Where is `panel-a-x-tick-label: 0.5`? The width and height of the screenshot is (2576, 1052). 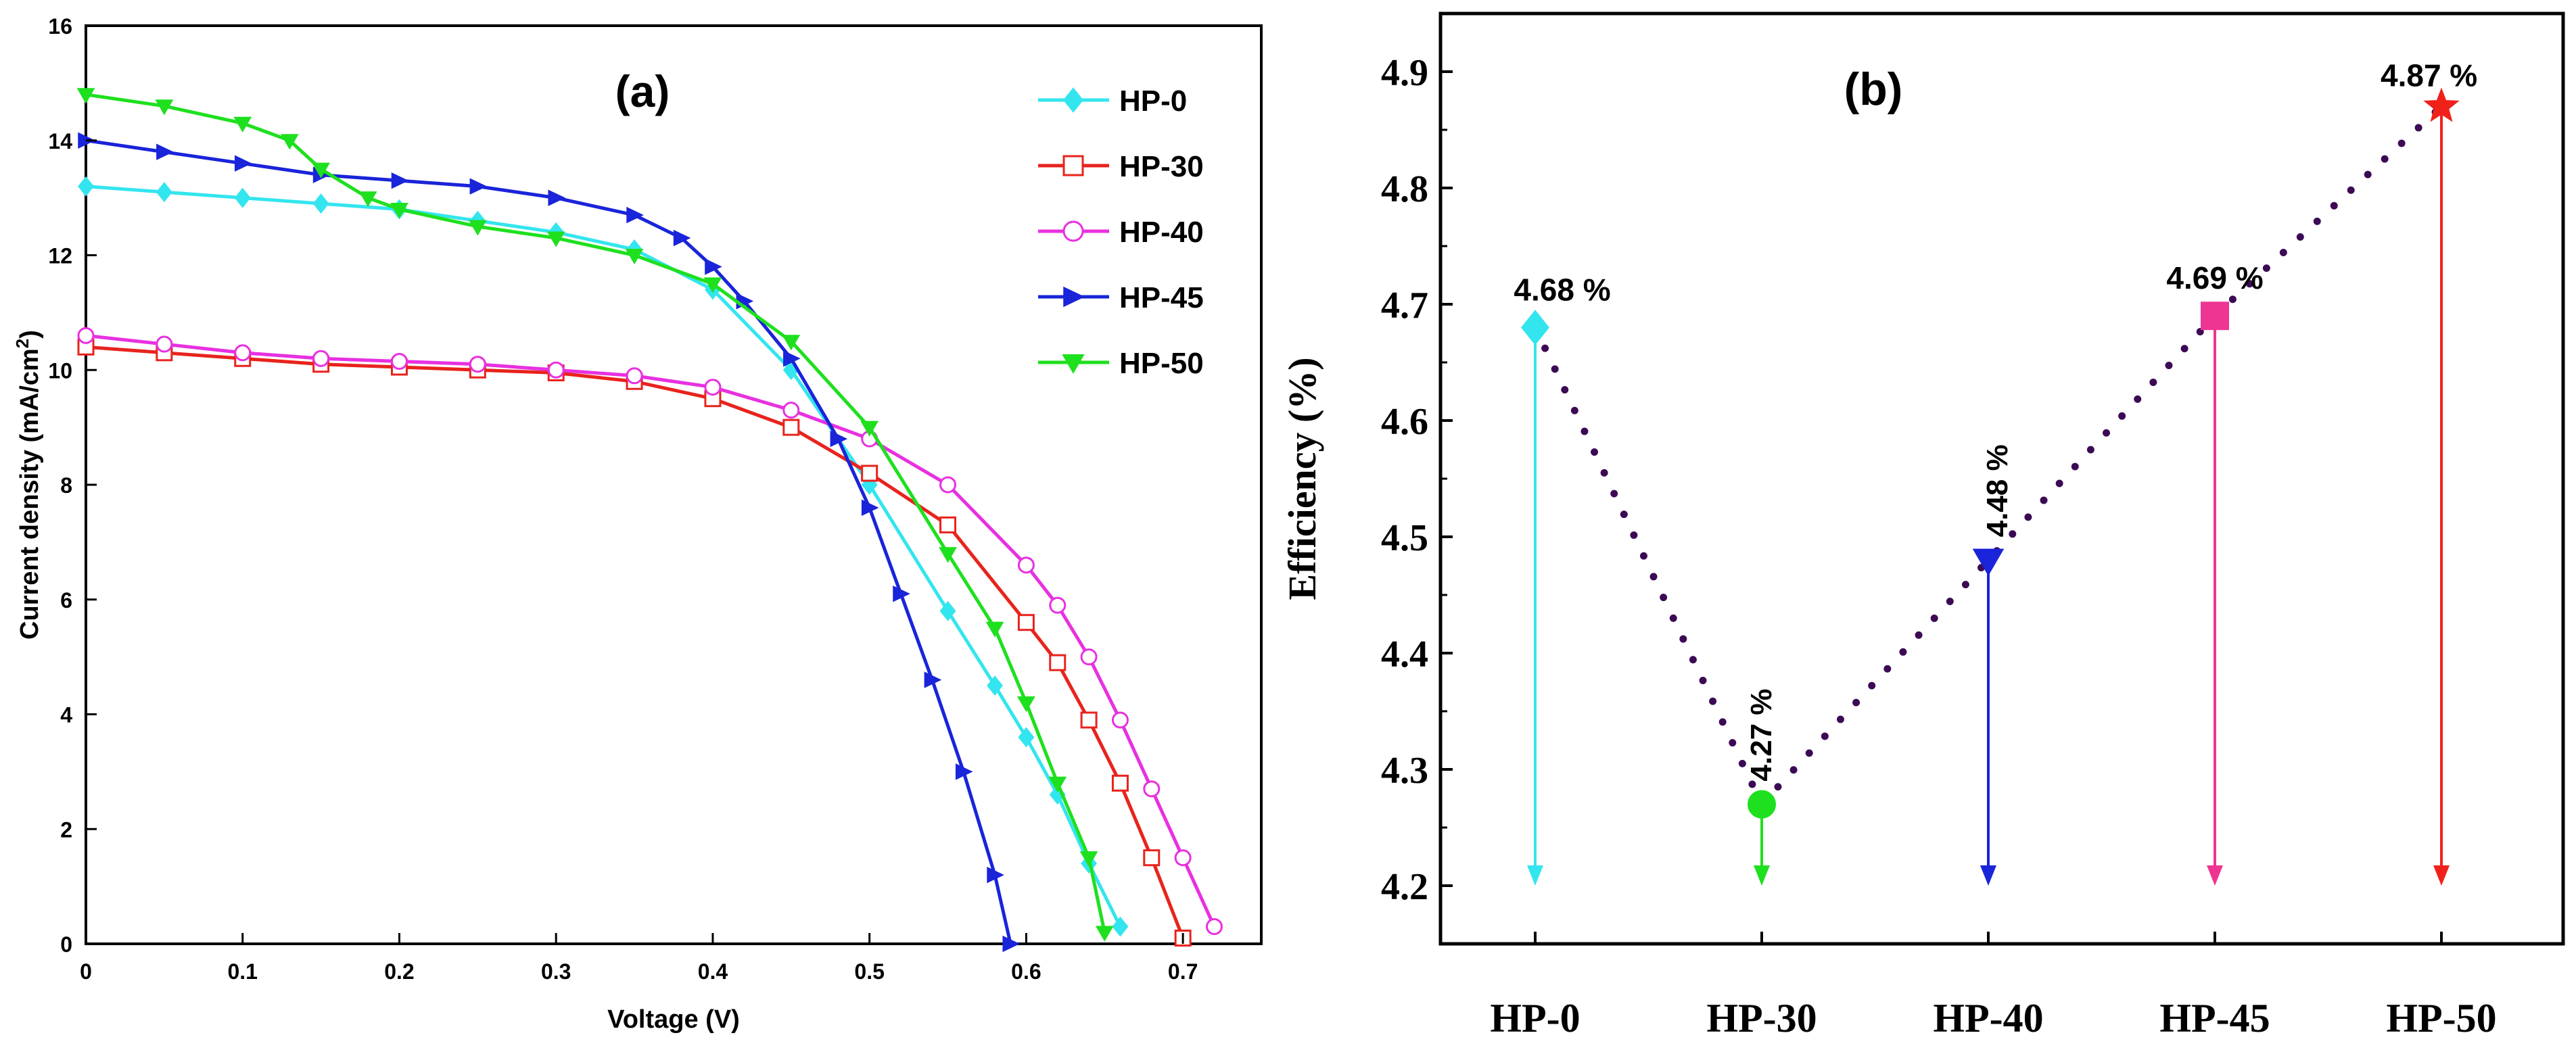
panel-a-x-tick-label: 0.5 is located at coordinates (869, 972).